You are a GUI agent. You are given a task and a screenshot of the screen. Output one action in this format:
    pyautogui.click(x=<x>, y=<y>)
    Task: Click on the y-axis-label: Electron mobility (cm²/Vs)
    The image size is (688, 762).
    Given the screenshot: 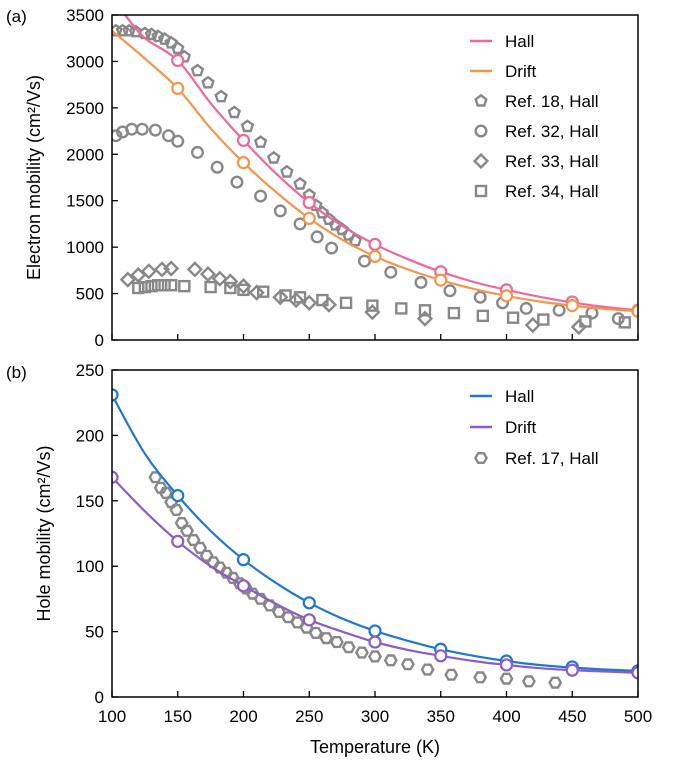 What is the action you would take?
    pyautogui.click(x=34, y=177)
    